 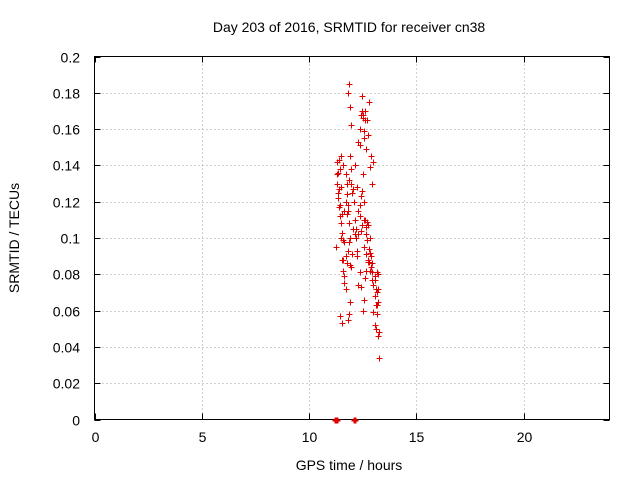 I want to click on x-axis-label: GPS time / hours, so click(x=349, y=465).